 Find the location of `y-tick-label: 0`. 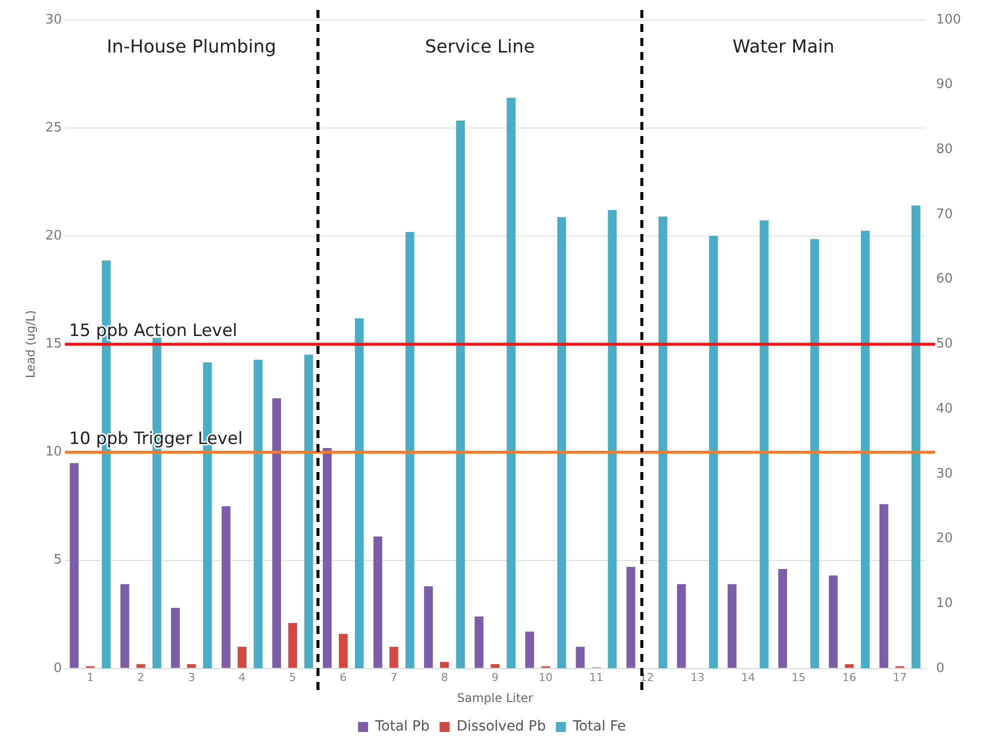

y-tick-label: 0 is located at coordinates (58, 668).